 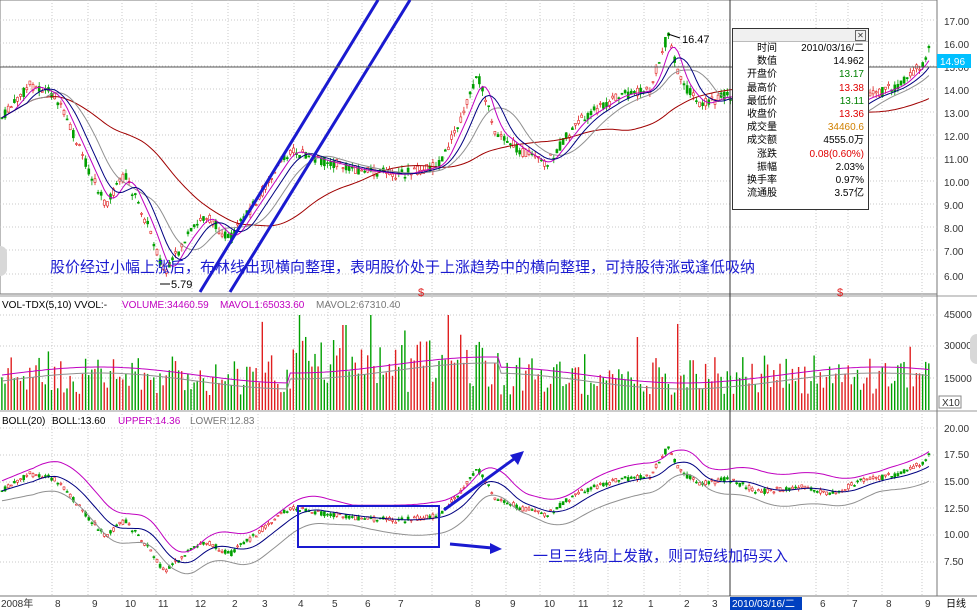 What do you see at coordinates (289, 146) in the screenshot?
I see `trend-line-upper` at bounding box center [289, 146].